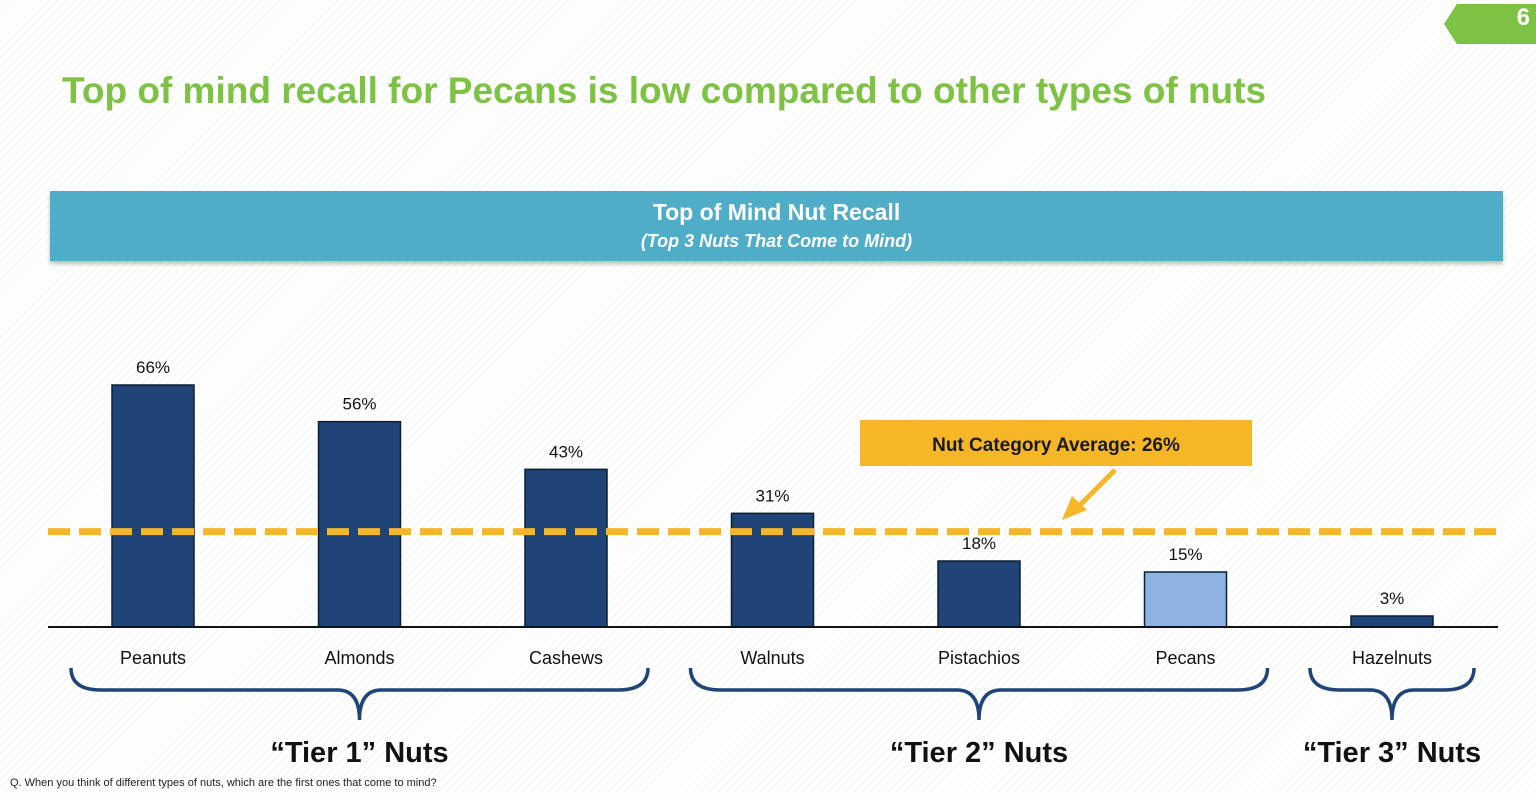 Image resolution: width=1536 pixels, height=793 pixels. Describe the element at coordinates (359, 524) in the screenshot. I see `bar-almonds` at that location.